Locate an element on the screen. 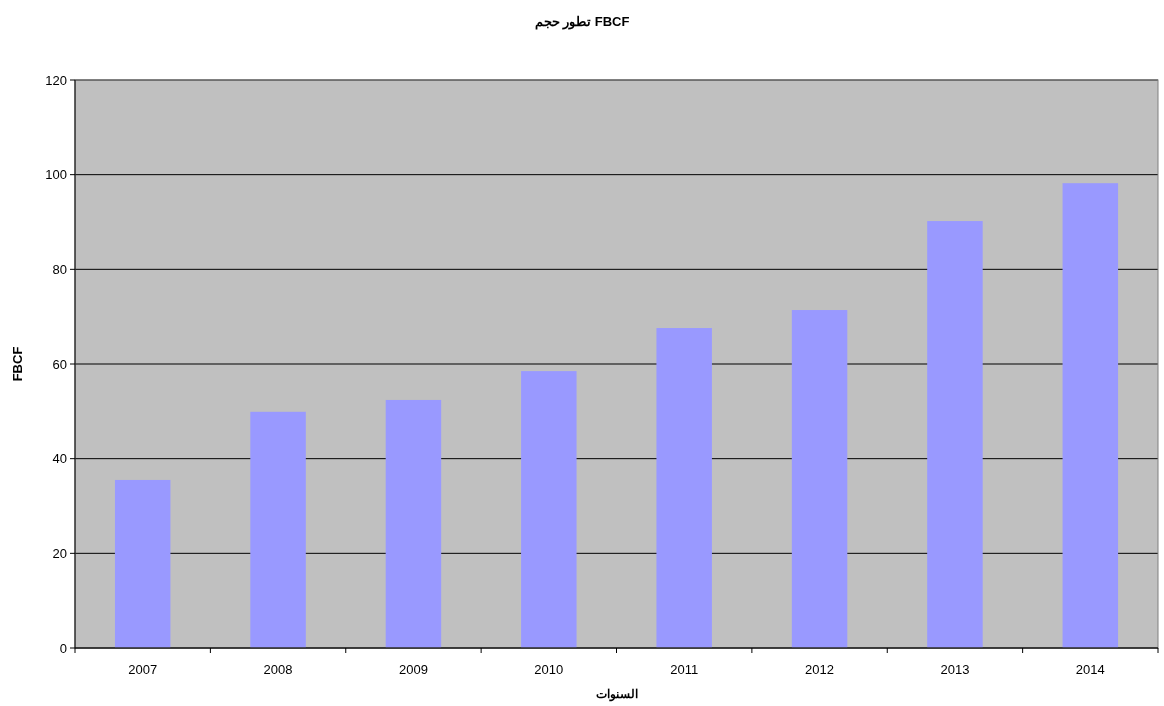  y-tick-label: 0 is located at coordinates (63, 648).